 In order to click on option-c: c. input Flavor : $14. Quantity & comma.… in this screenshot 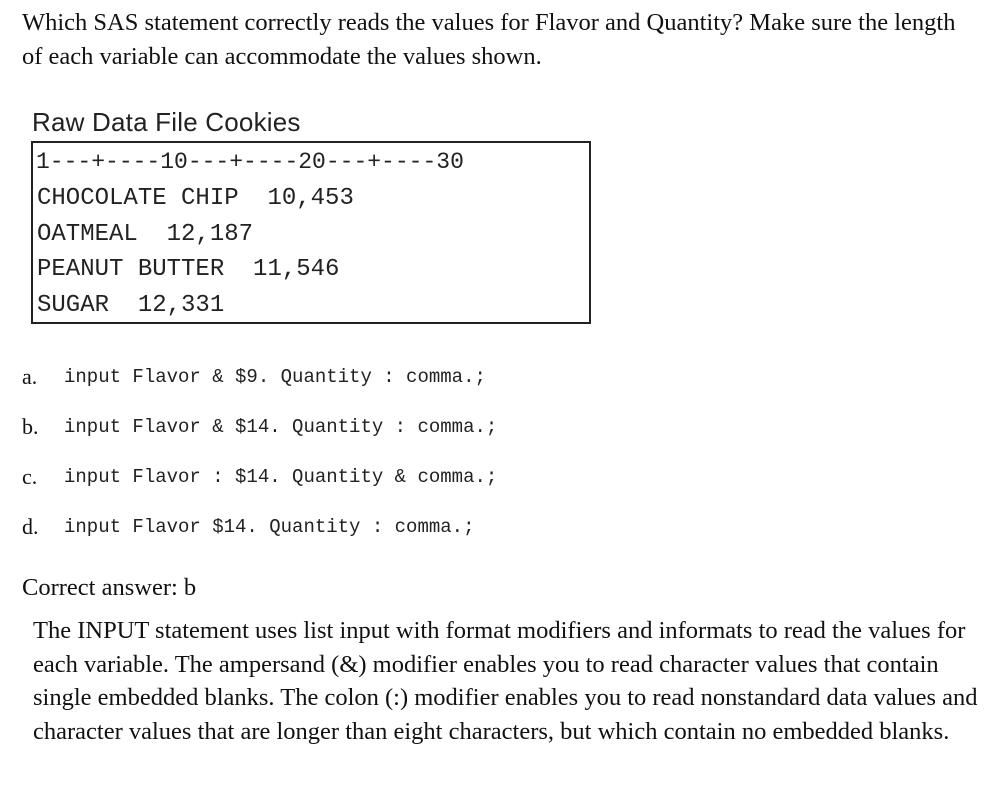, I will do `click(259, 477)`.